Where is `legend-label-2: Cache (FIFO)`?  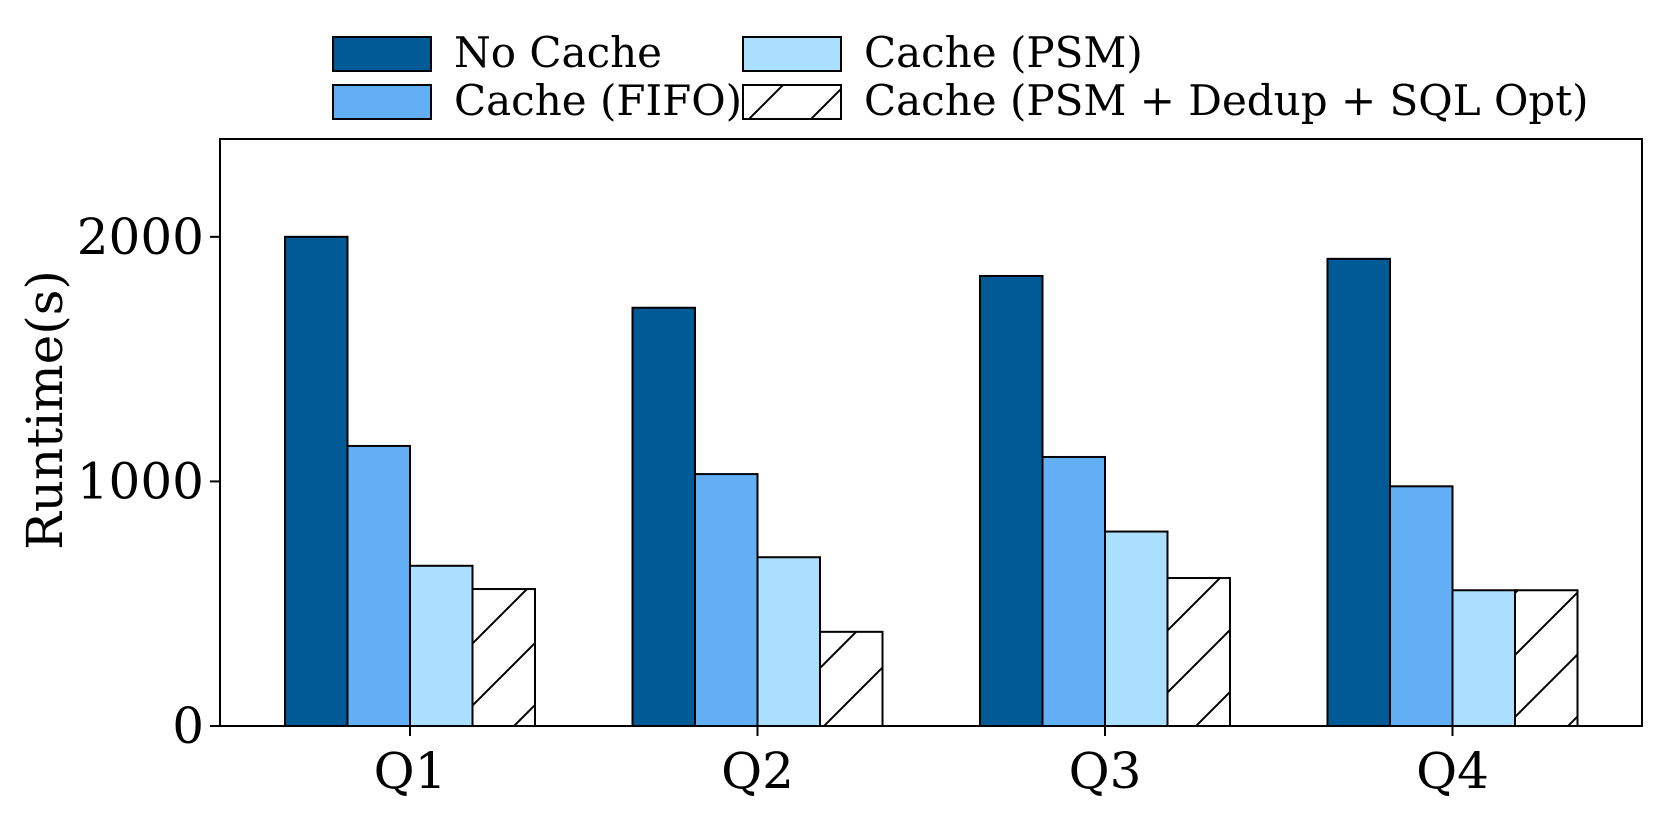 legend-label-2: Cache (FIFO) is located at coordinates (598, 100).